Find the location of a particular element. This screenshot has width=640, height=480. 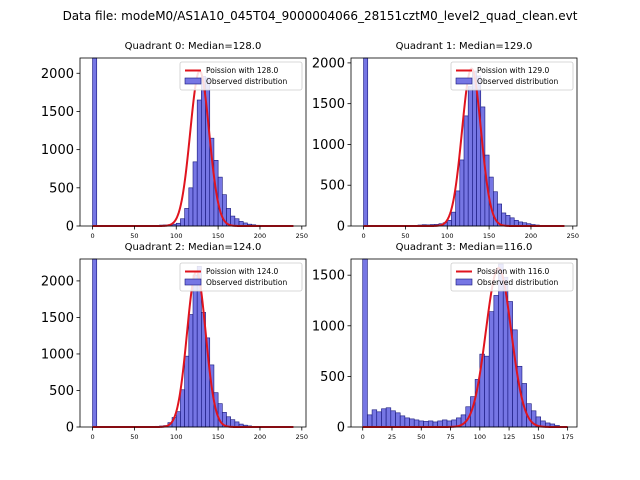

subplot-title: Quadrant 2: Median=124.0 is located at coordinates (193, 247).